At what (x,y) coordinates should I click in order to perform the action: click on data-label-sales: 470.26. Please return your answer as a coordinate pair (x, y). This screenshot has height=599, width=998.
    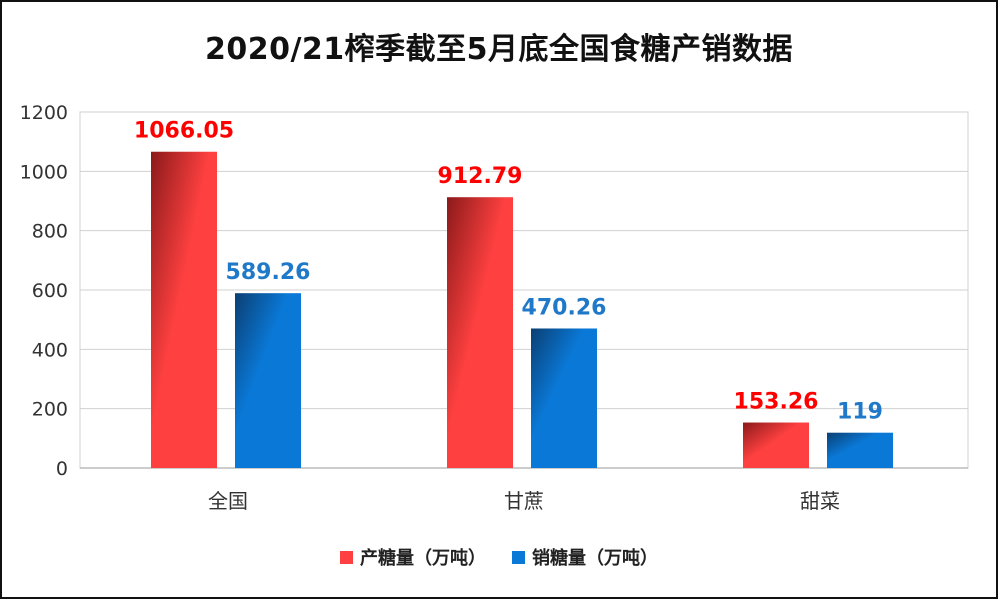
    Looking at the image, I should click on (564, 307).